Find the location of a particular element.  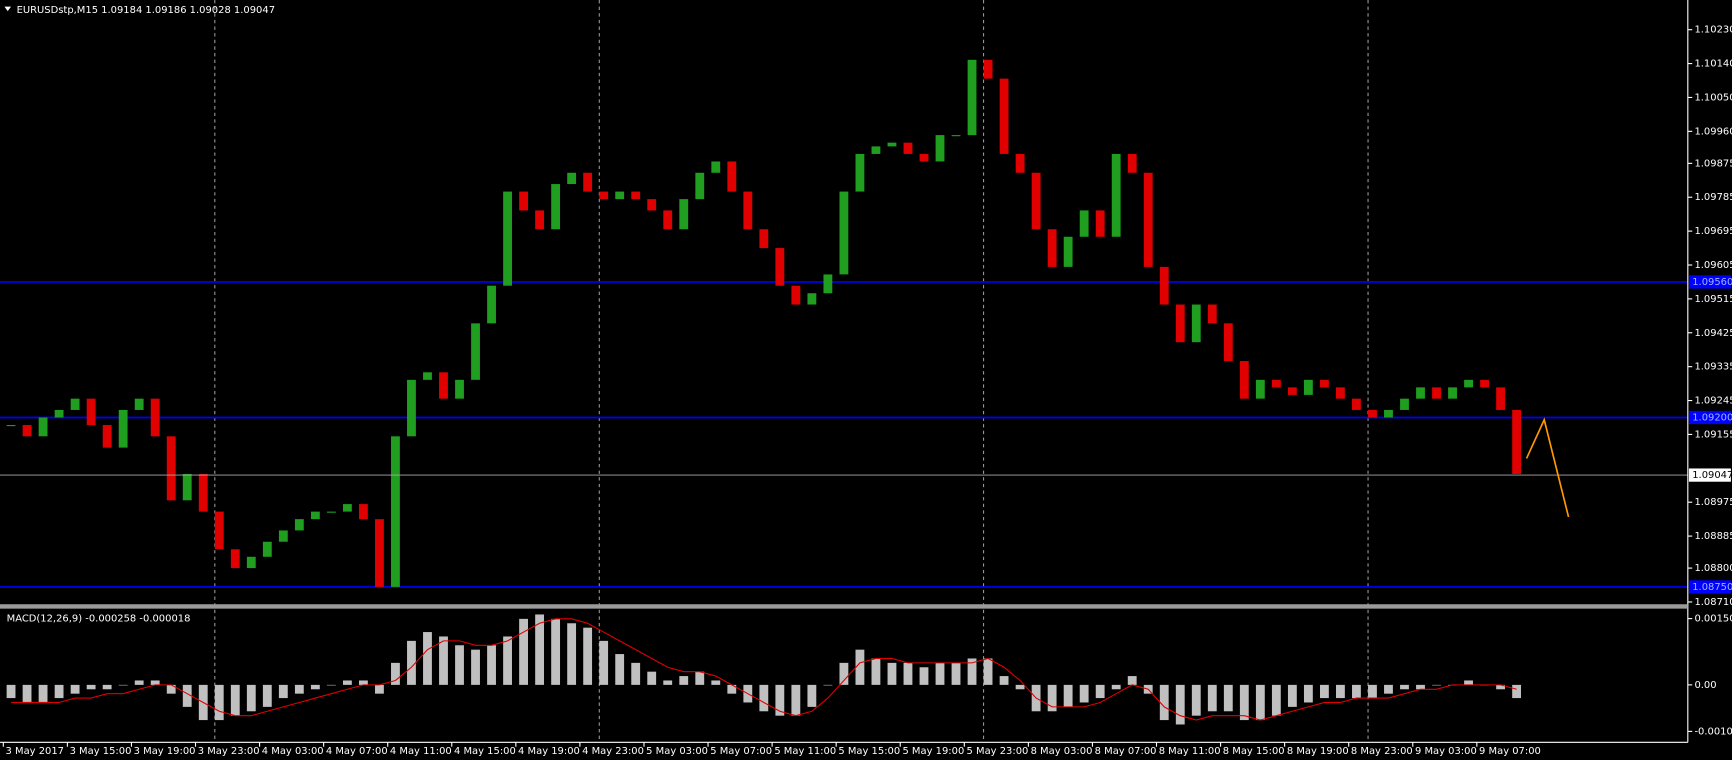

x-tick-label: 3 May 19:00 is located at coordinates (165, 751).